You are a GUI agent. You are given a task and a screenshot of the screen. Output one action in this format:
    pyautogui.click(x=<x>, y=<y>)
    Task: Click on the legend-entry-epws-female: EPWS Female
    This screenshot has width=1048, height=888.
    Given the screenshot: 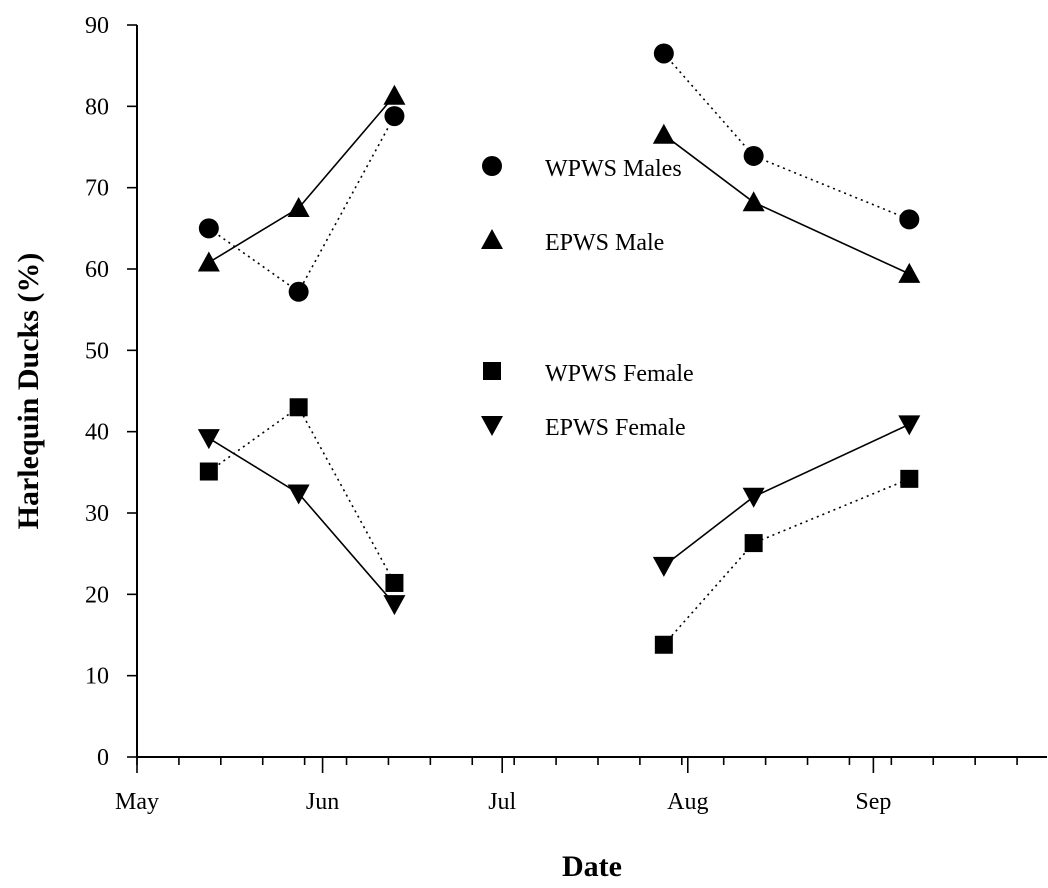 What is the action you would take?
    pyautogui.click(x=583, y=428)
    